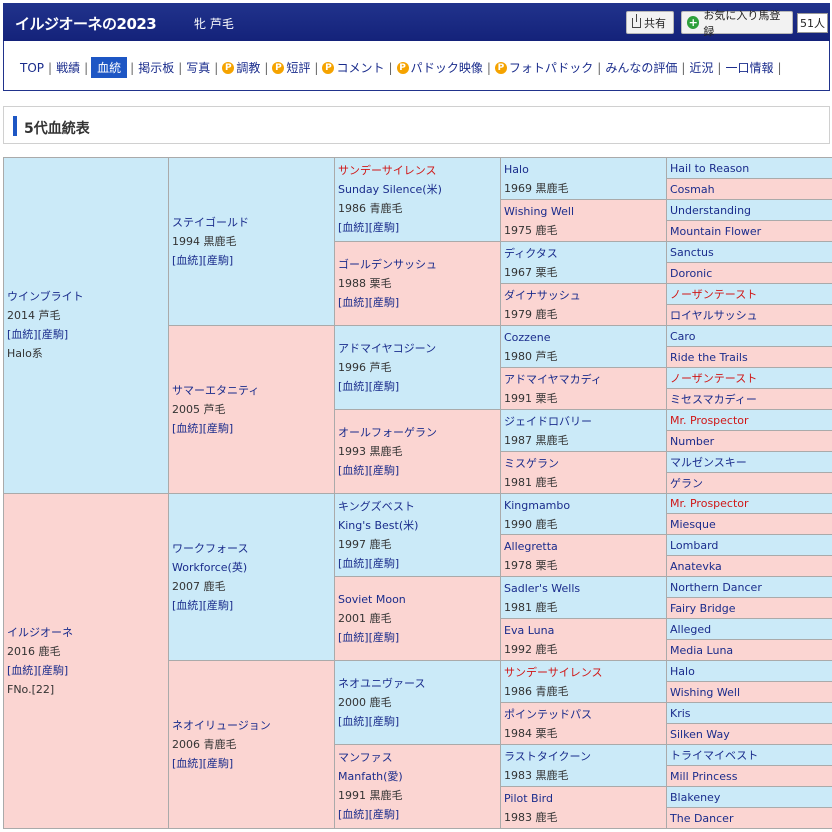  What do you see at coordinates (686, 483) in the screenshot?
I see `horse-name: ゲラン` at bounding box center [686, 483].